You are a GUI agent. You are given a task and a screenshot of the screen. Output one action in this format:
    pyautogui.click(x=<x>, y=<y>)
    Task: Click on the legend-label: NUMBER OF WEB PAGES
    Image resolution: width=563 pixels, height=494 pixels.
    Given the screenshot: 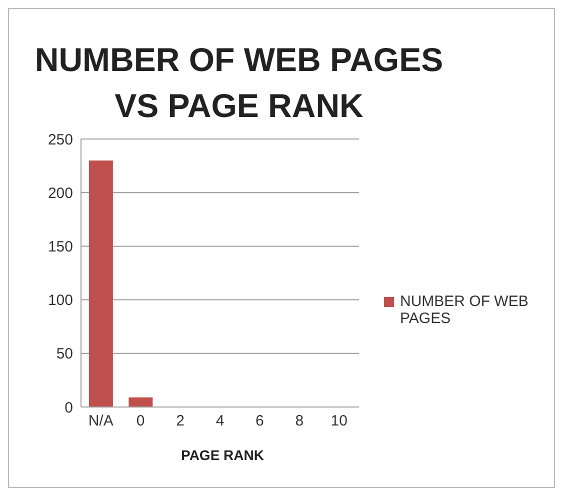 What is the action you would take?
    pyautogui.click(x=465, y=310)
    